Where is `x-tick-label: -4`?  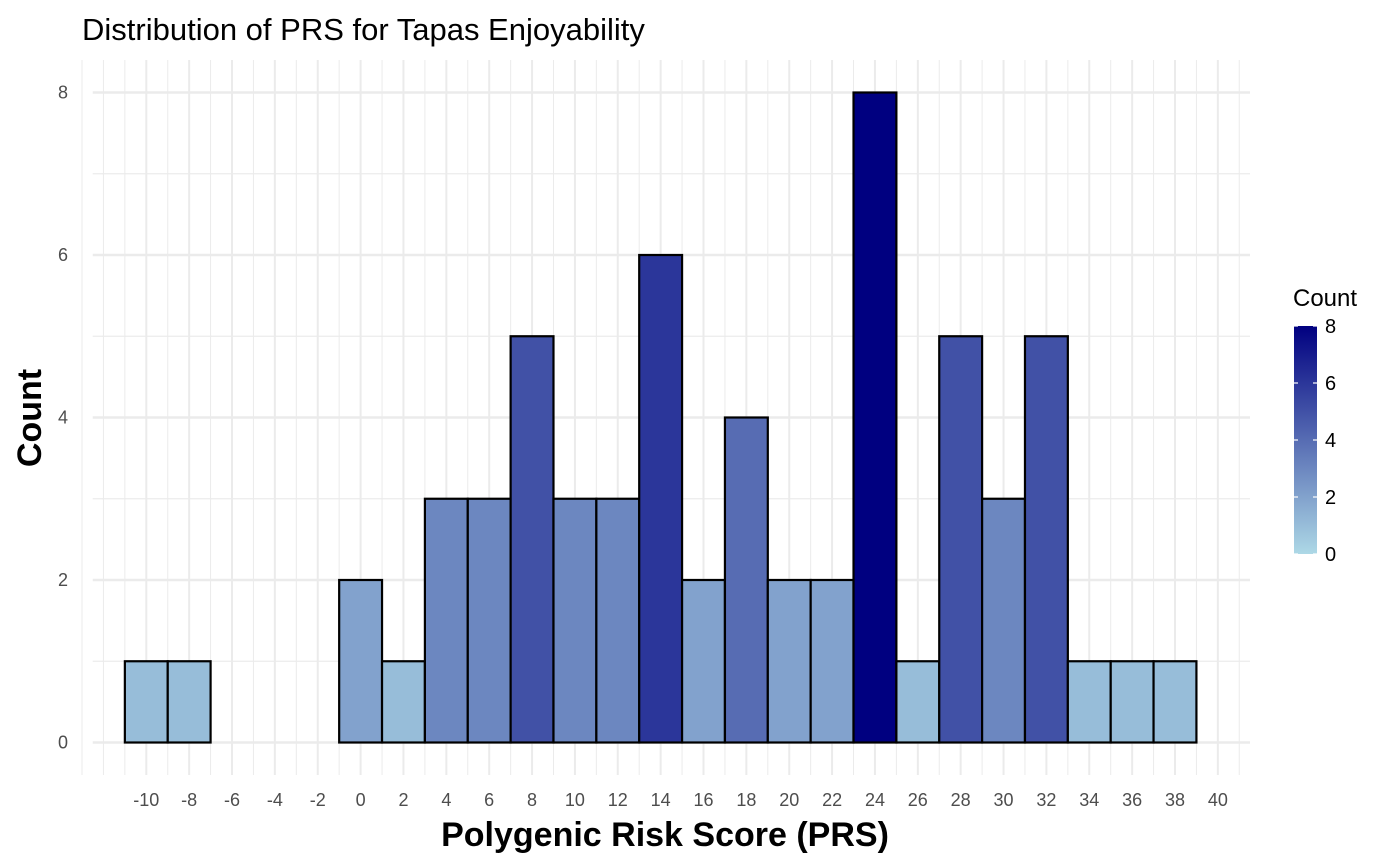
x-tick-label: -4 is located at coordinates (275, 800).